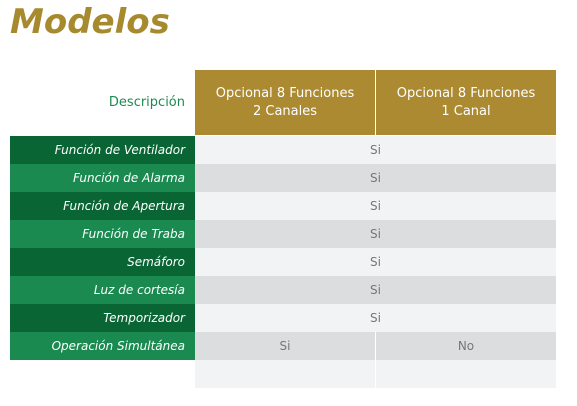 The height and width of the screenshot is (406, 577). I want to click on title: Modelos, so click(90, 22).